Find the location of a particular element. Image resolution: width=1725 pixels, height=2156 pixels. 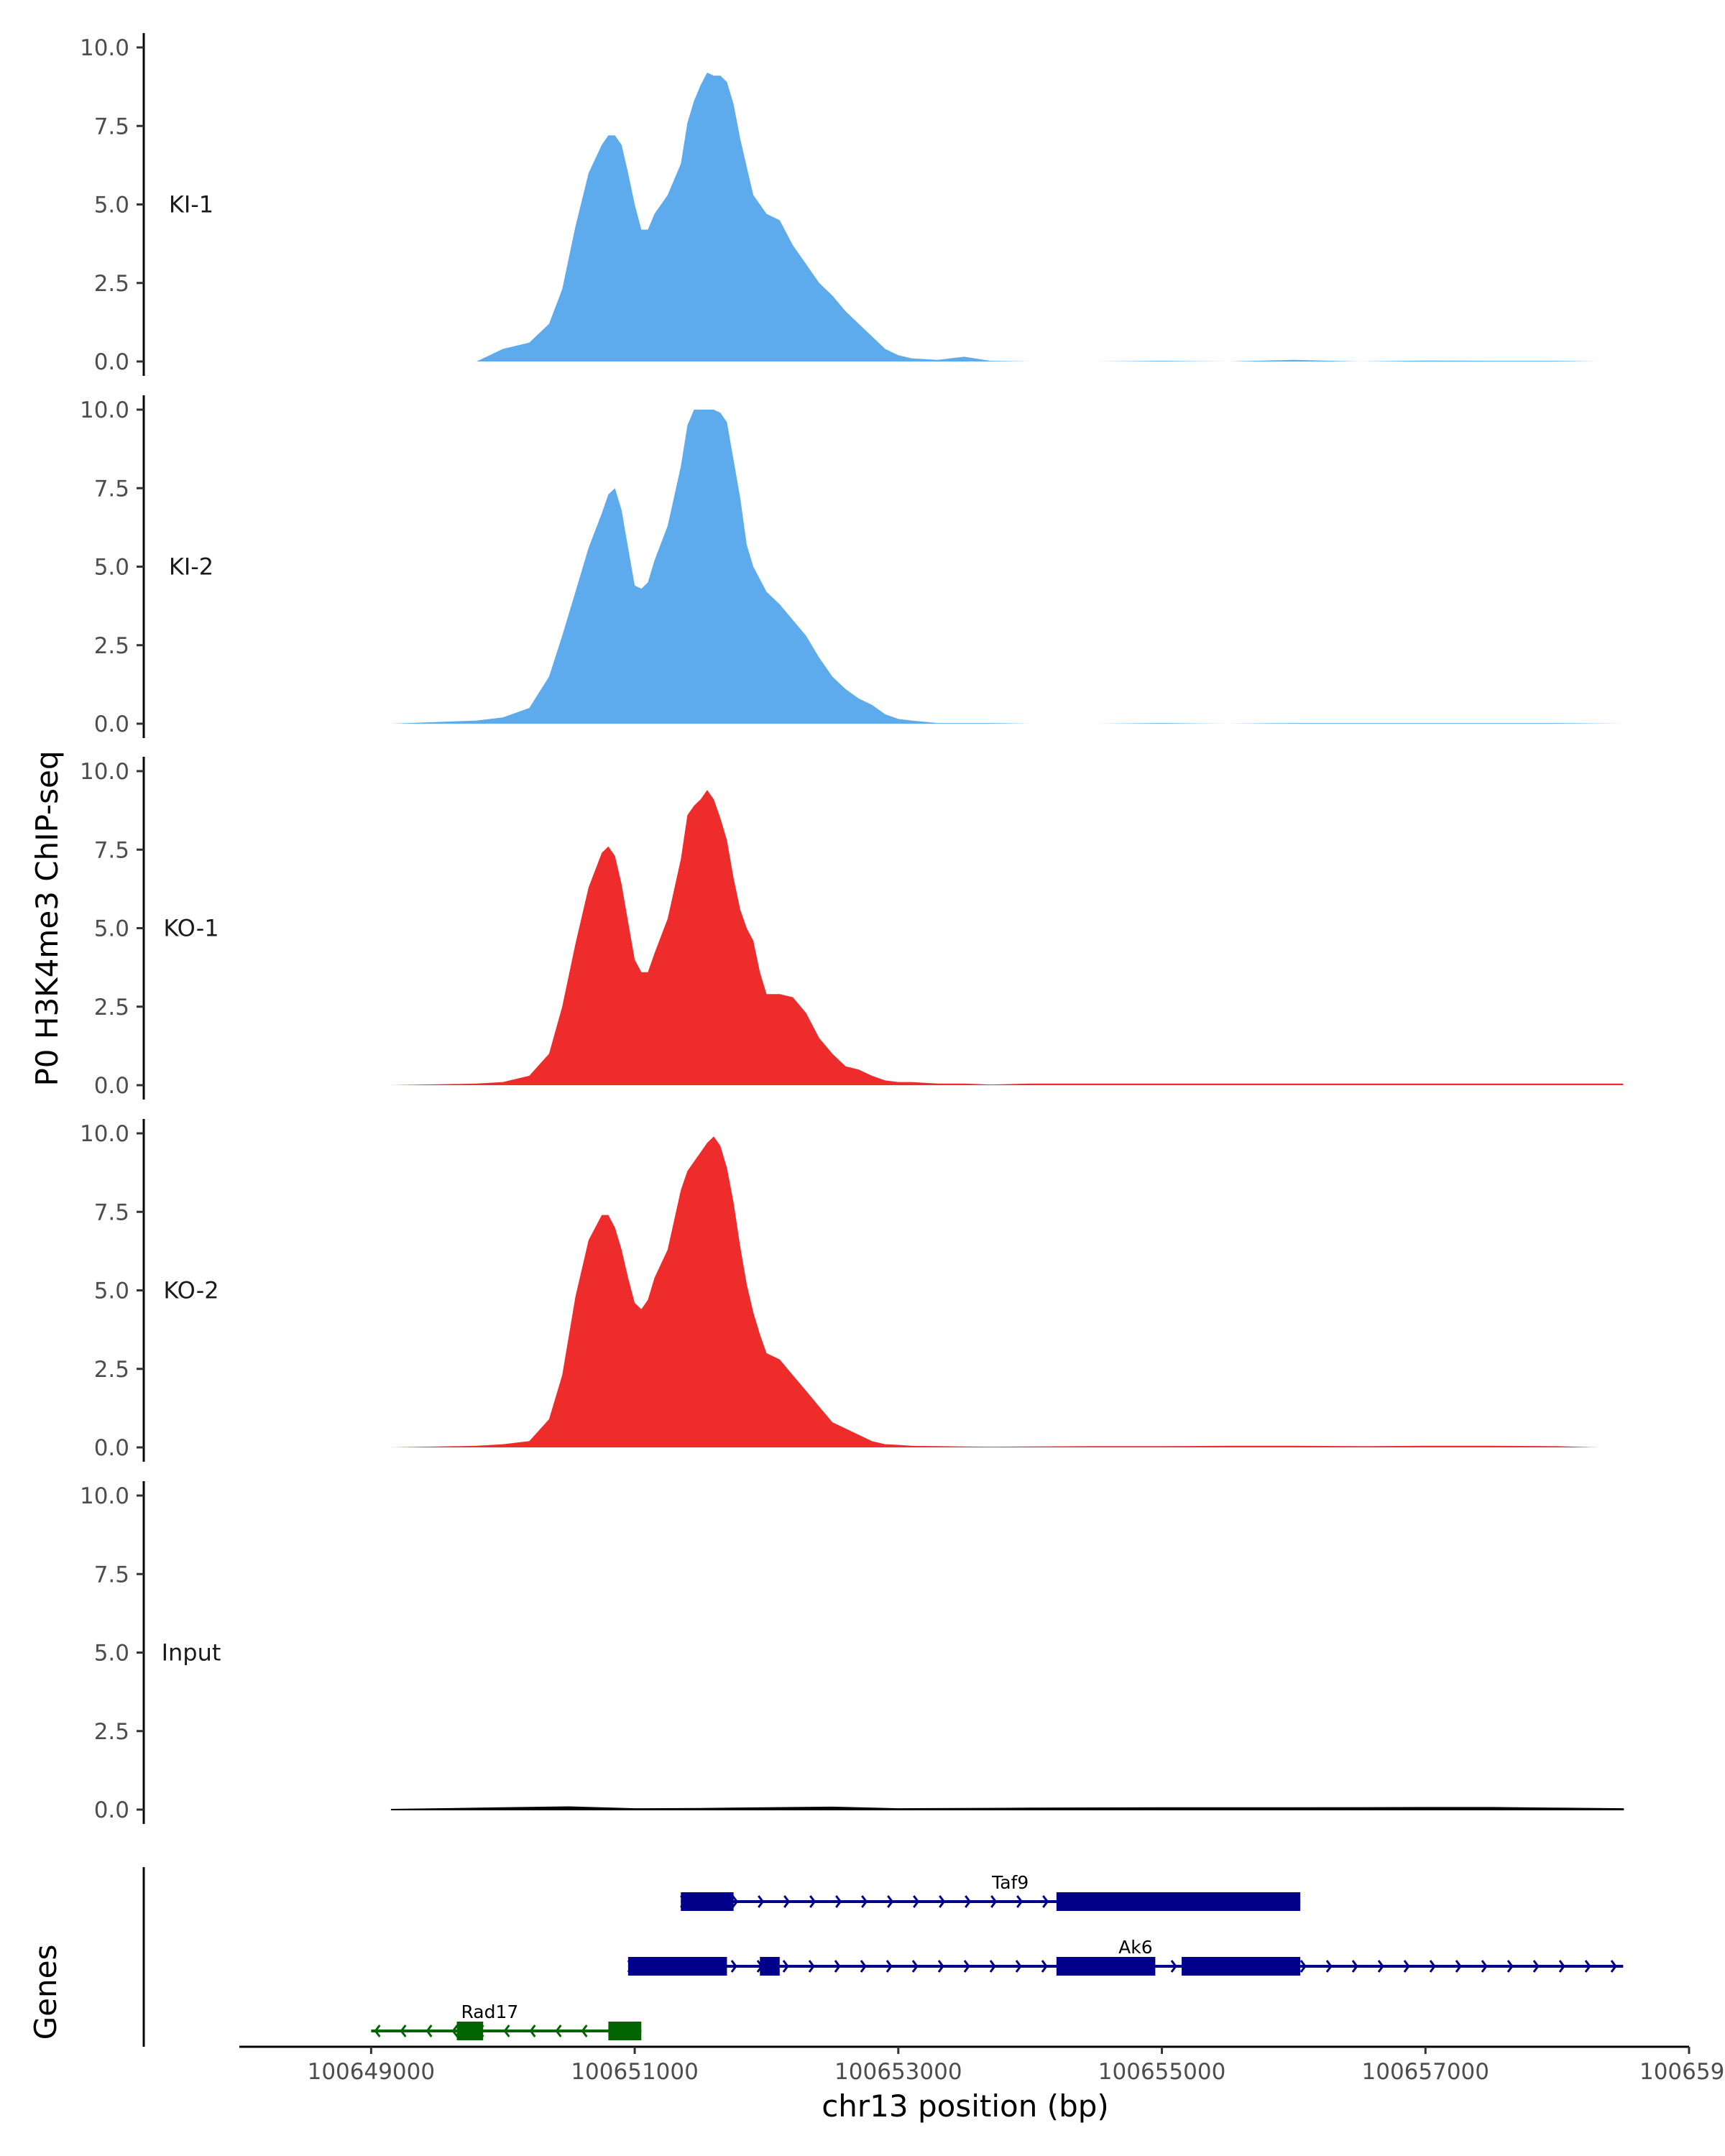

gene-model-Ak6: Ak6 is located at coordinates (1125, 1957).